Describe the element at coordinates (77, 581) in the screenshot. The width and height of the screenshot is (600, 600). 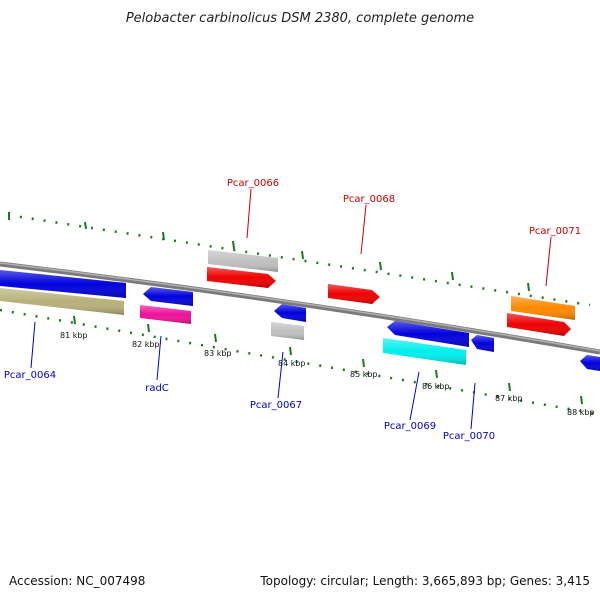
I see `accession-text: Accession: NC_007498` at that location.